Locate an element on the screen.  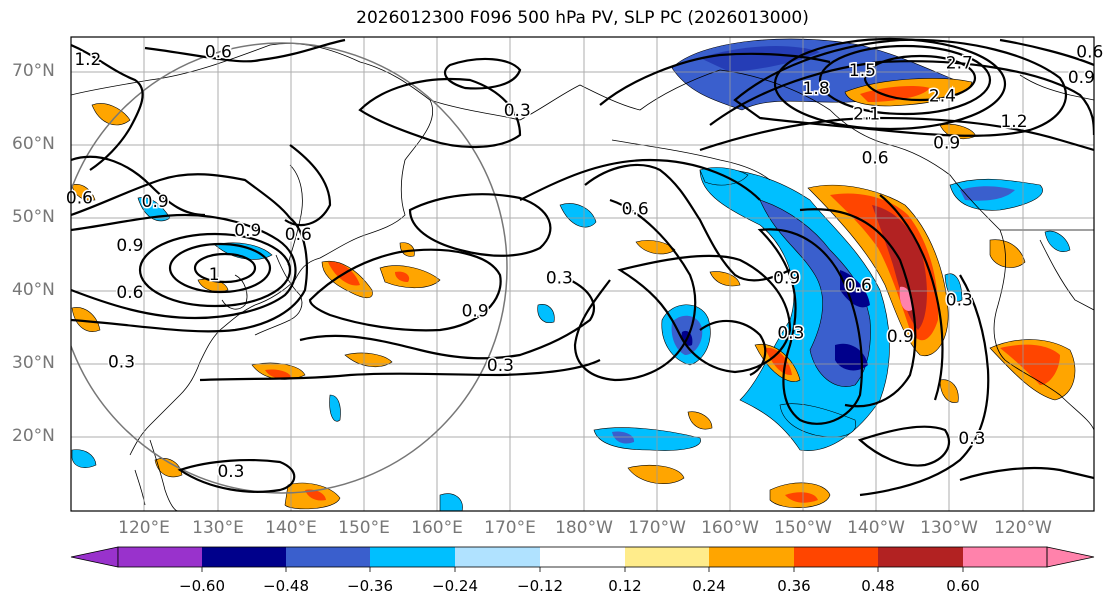
contour-label: 1 is located at coordinates (214, 275).